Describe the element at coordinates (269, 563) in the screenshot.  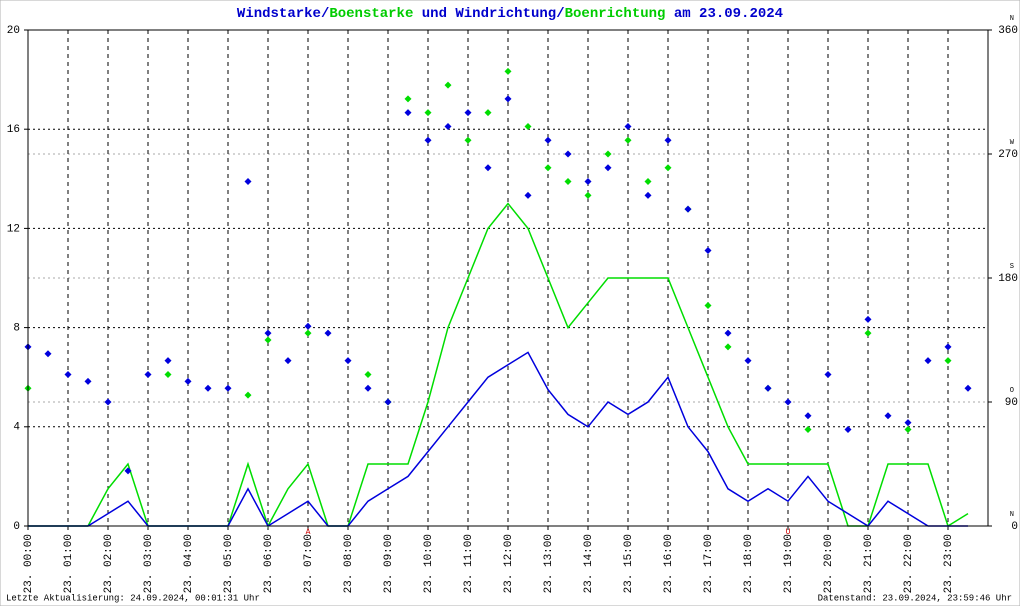
I see `x-tick-label: 23. 06:00` at that location.